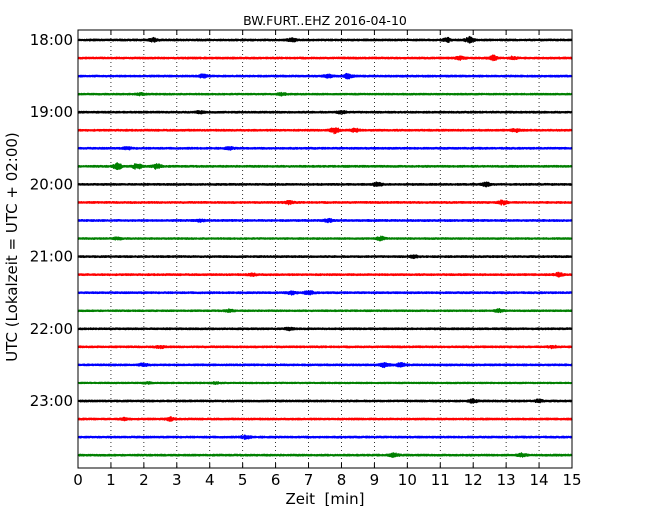 The height and width of the screenshot is (520, 650). I want to click on y-tick-labels: 18:00 19:00 20:00 21:00 22:00 23:00, so click(51, 220).